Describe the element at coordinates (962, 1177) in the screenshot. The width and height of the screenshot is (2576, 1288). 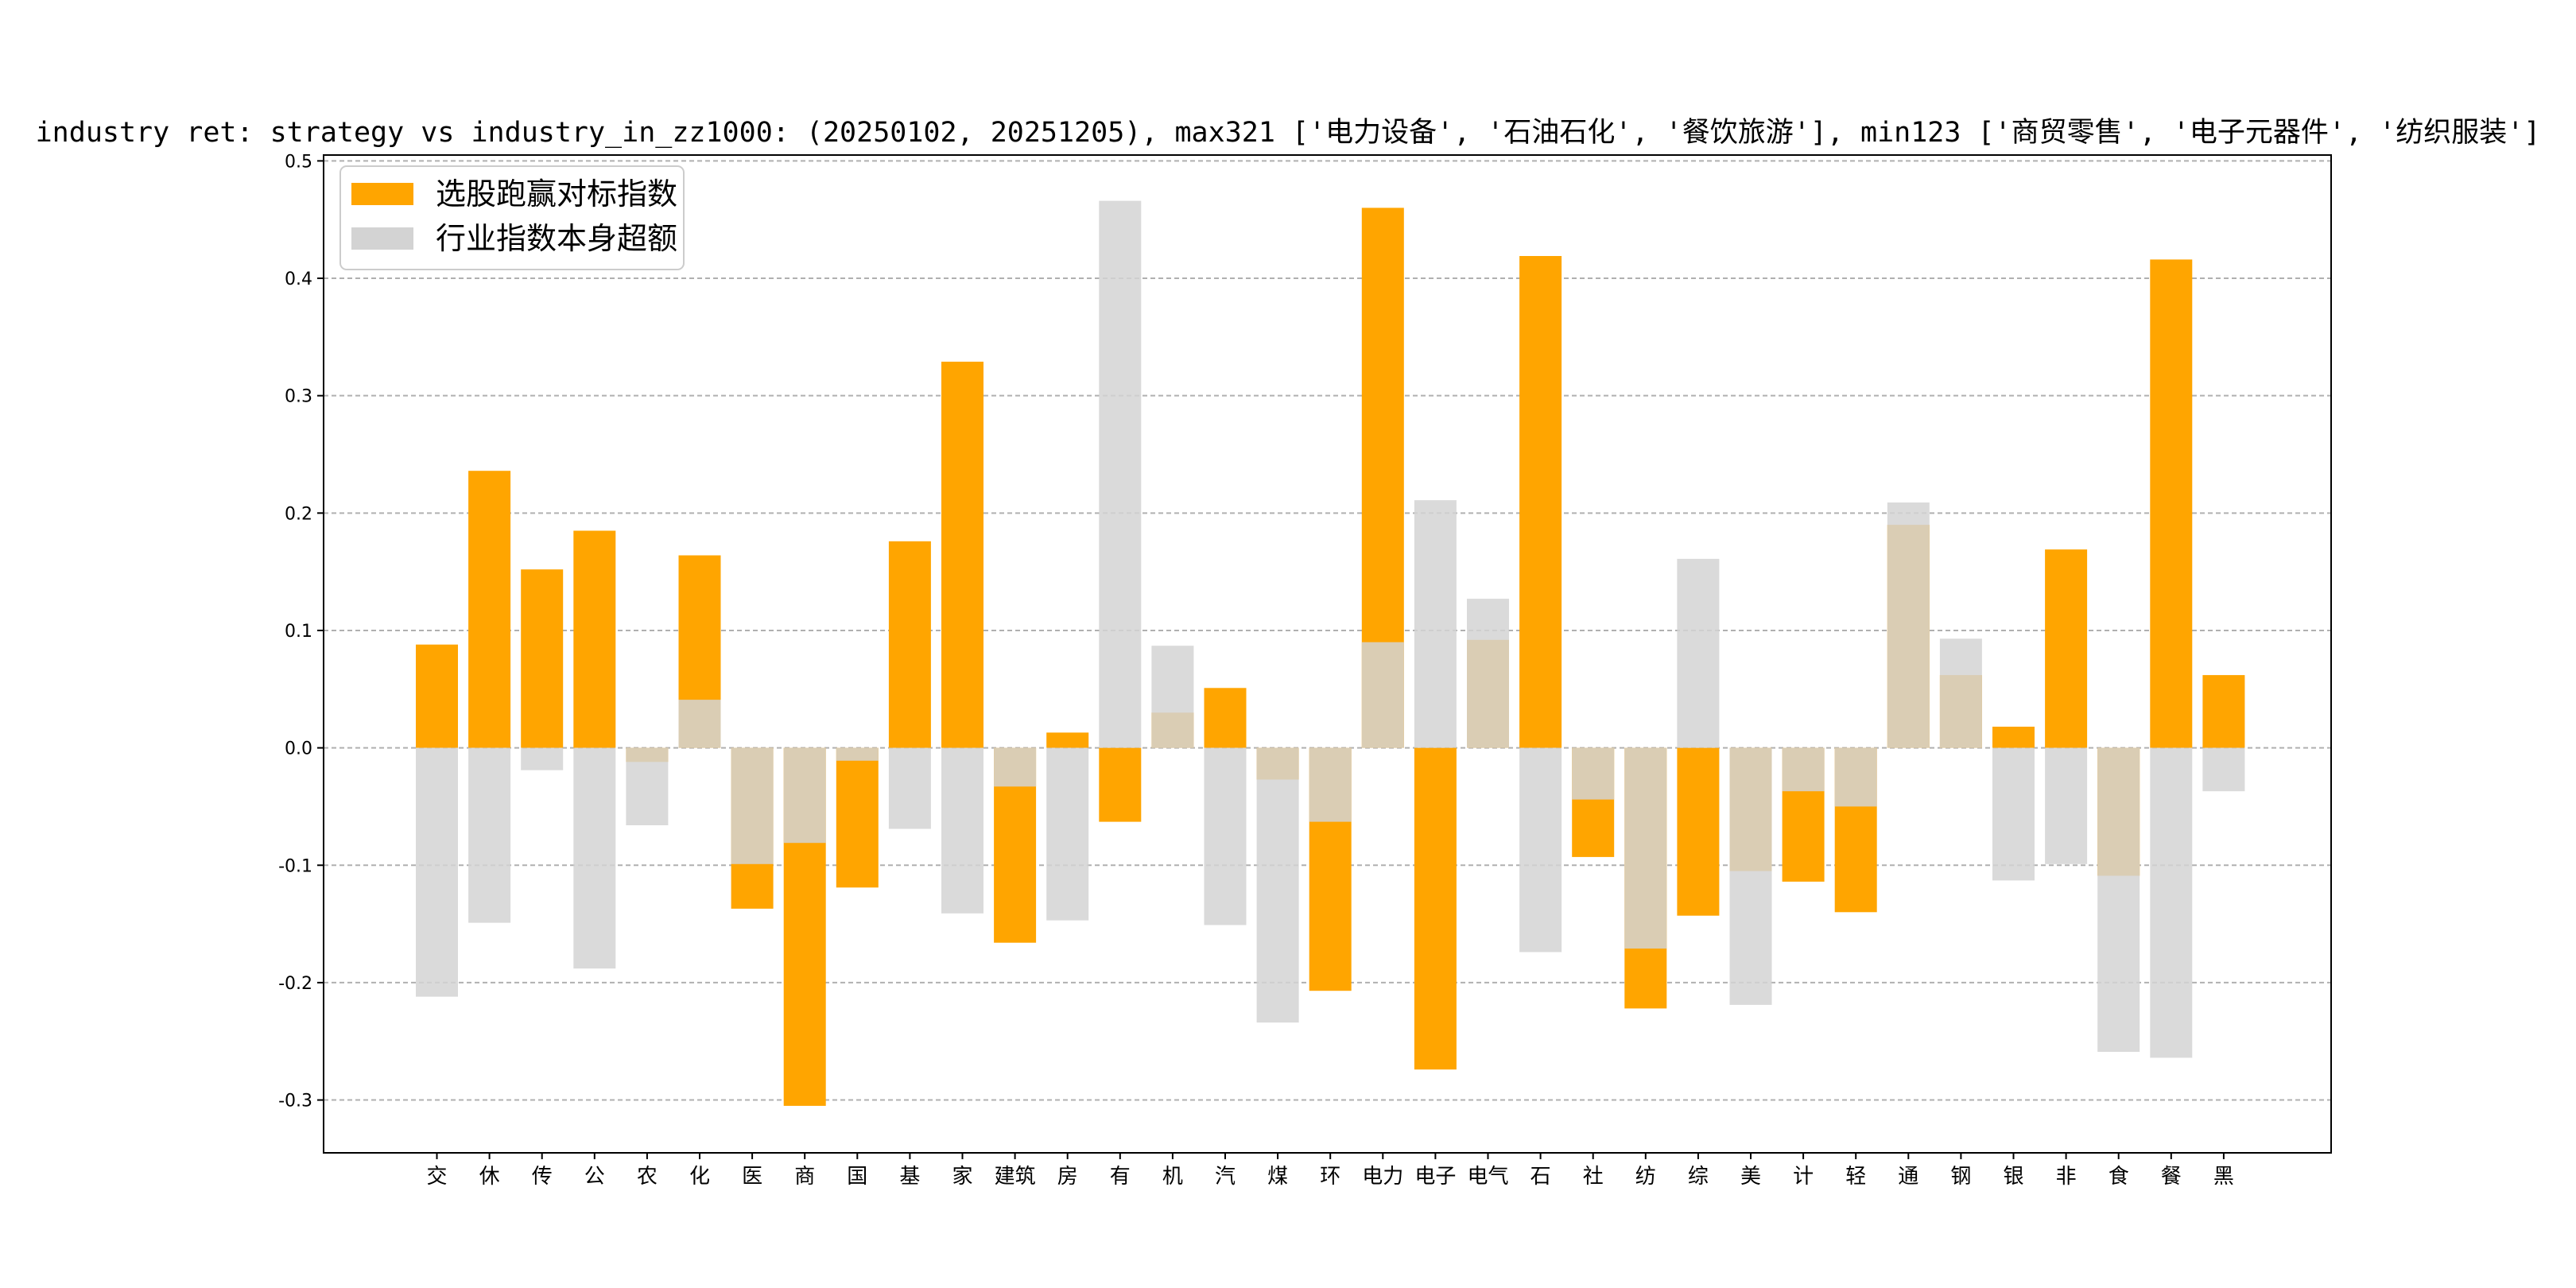
I see `x-tick-label: 家` at that location.